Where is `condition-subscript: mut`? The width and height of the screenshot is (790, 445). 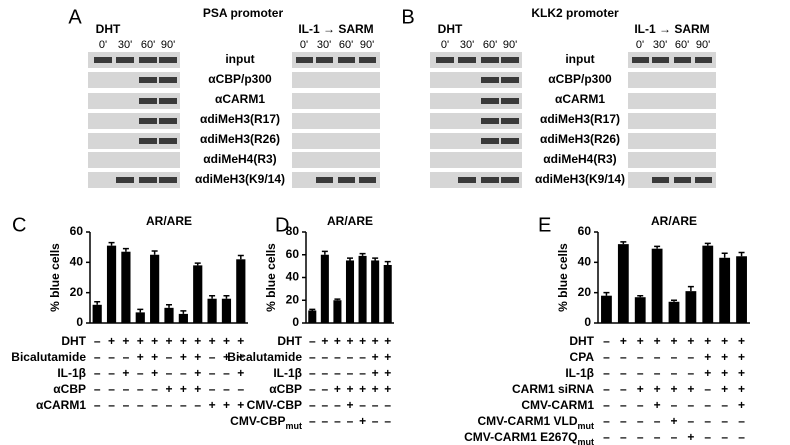
condition-subscript: mut is located at coordinates (586, 441).